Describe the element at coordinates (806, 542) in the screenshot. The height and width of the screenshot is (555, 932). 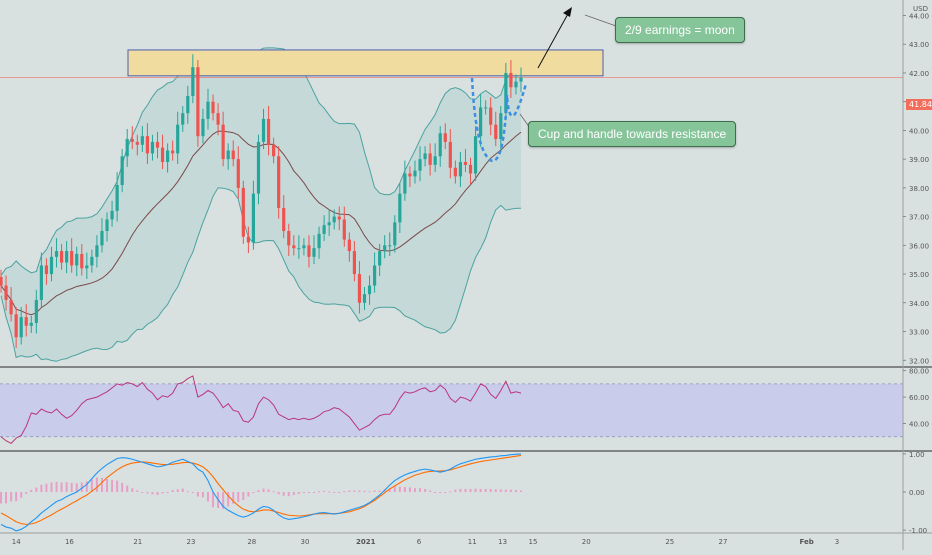
I see `time-tick-label: Feb` at that location.